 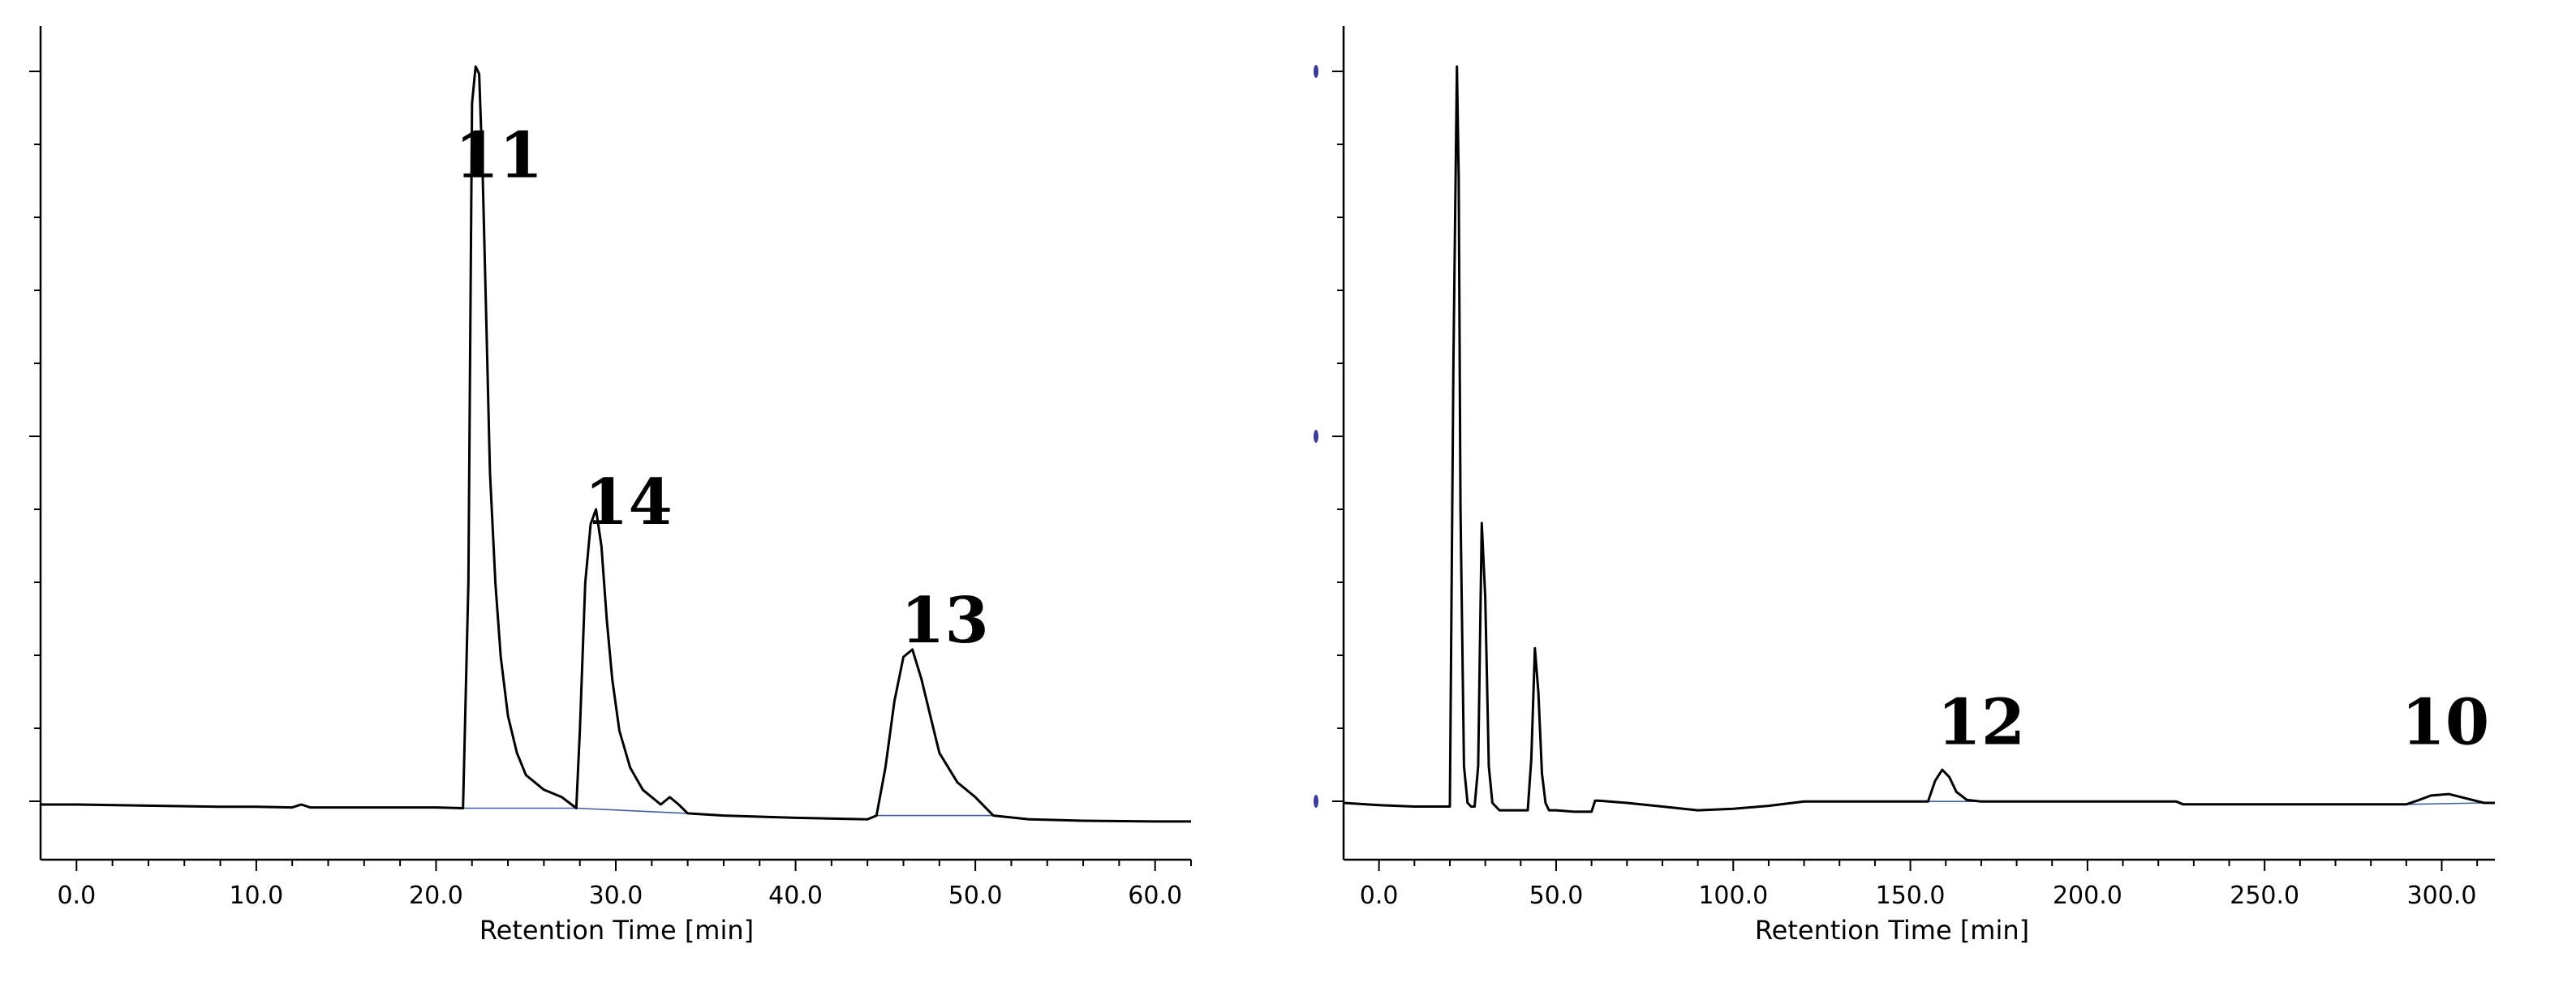 What do you see at coordinates (436, 896) in the screenshot?
I see `left-x-tick-label: 20.0` at bounding box center [436, 896].